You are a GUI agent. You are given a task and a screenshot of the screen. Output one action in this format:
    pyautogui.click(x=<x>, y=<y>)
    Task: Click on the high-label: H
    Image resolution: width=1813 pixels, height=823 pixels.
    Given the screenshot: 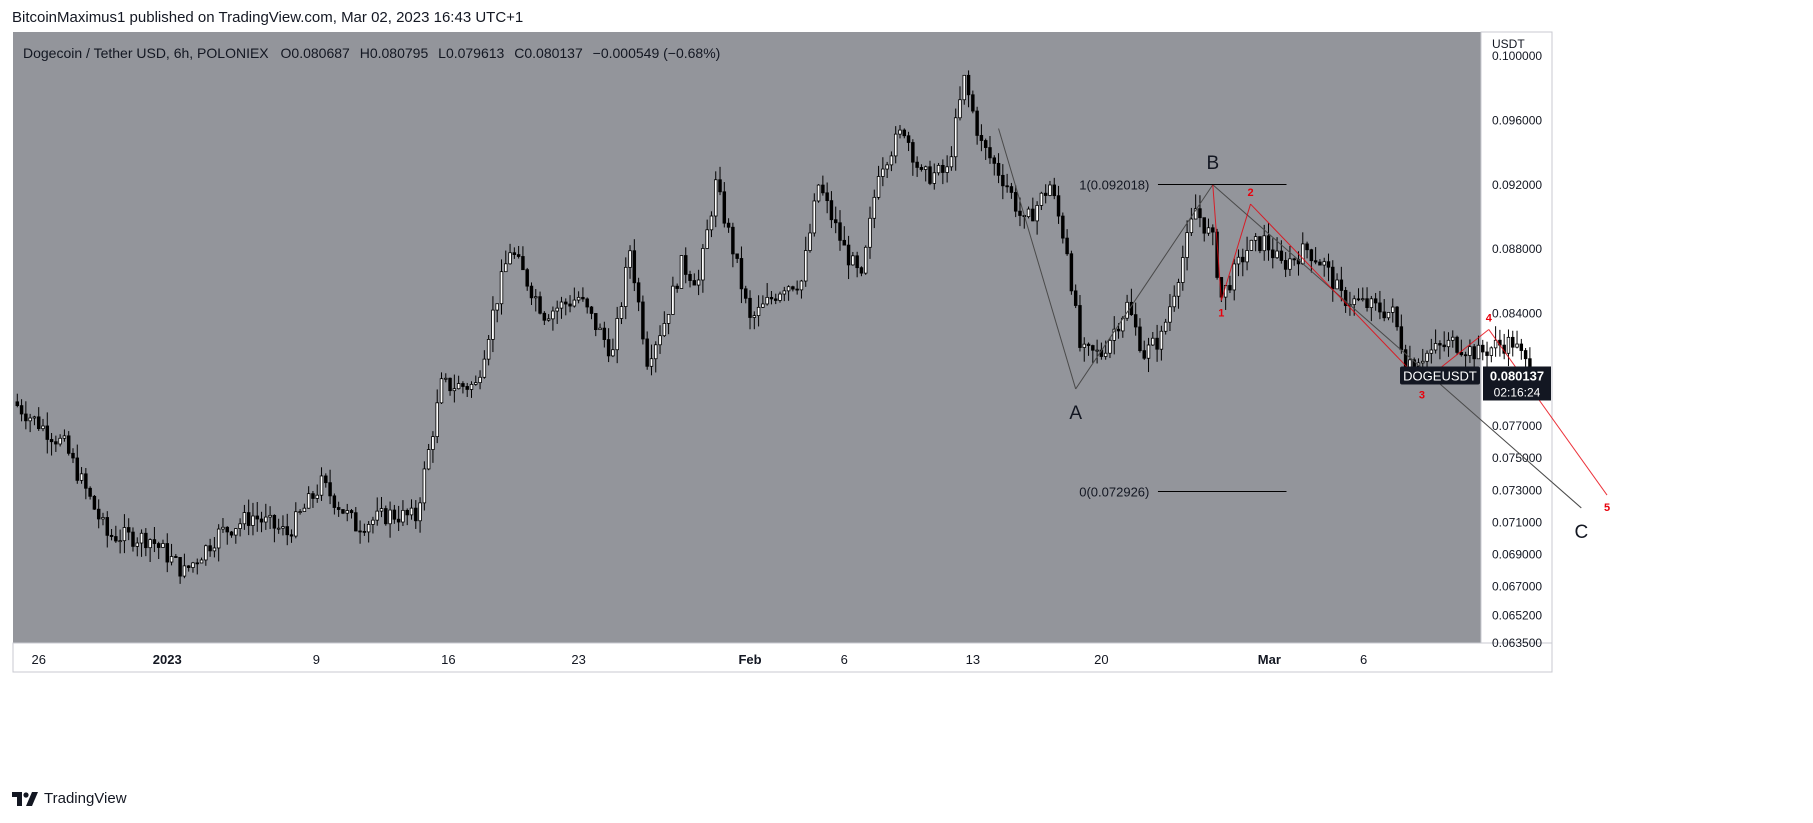 What is the action you would take?
    pyautogui.click(x=364, y=53)
    